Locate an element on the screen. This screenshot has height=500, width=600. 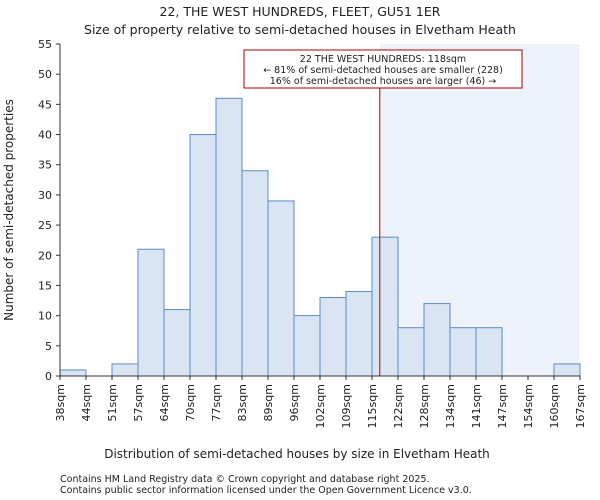
x-tick-label: 70sqm is located at coordinates (190, 402).